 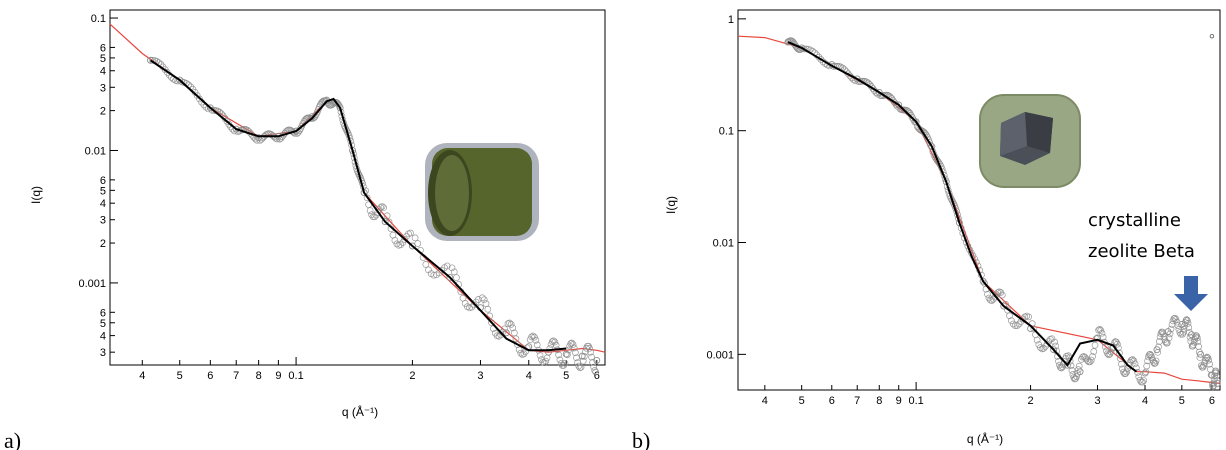 What do you see at coordinates (899, 401) in the screenshot?
I see `x-tick-label: 9` at bounding box center [899, 401].